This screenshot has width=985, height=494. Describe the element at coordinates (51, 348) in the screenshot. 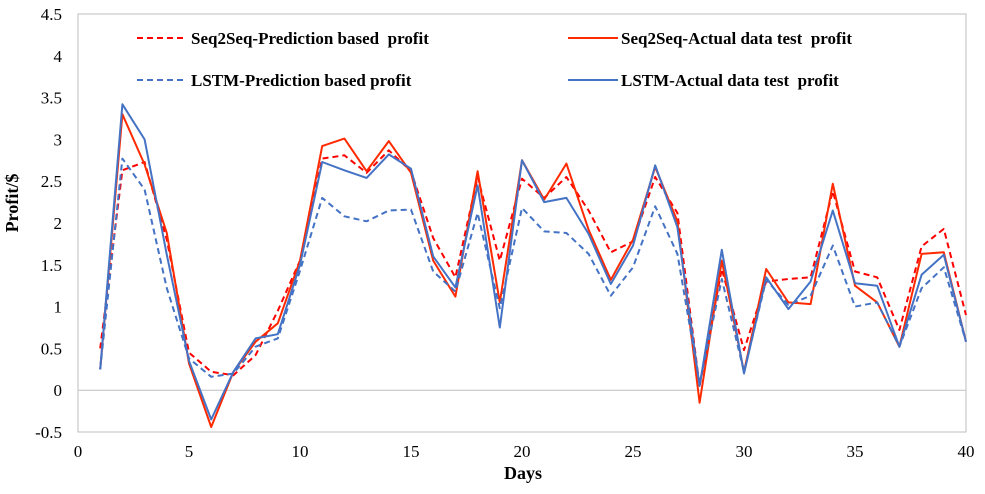

I see `y-tick-label: 0.5` at that location.